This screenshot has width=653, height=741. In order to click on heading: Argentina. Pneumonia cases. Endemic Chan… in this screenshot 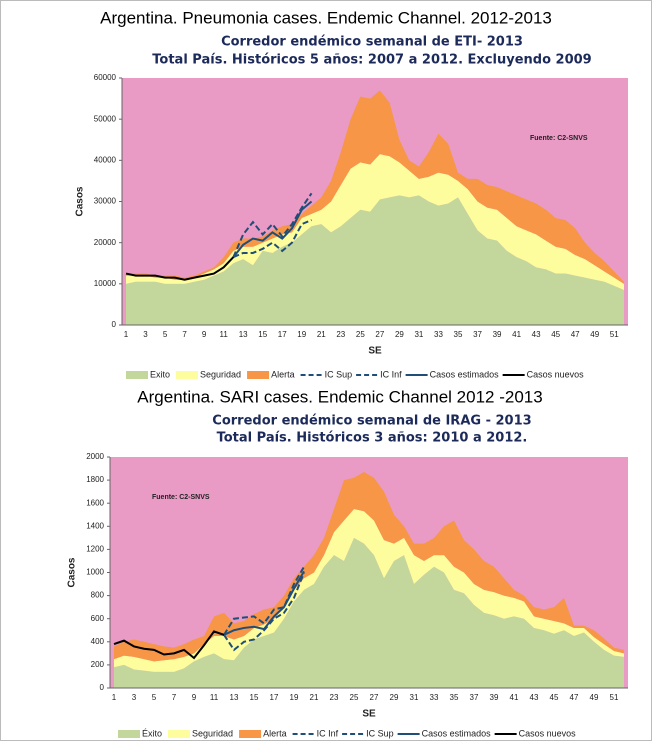, I will do `click(326, 17)`.